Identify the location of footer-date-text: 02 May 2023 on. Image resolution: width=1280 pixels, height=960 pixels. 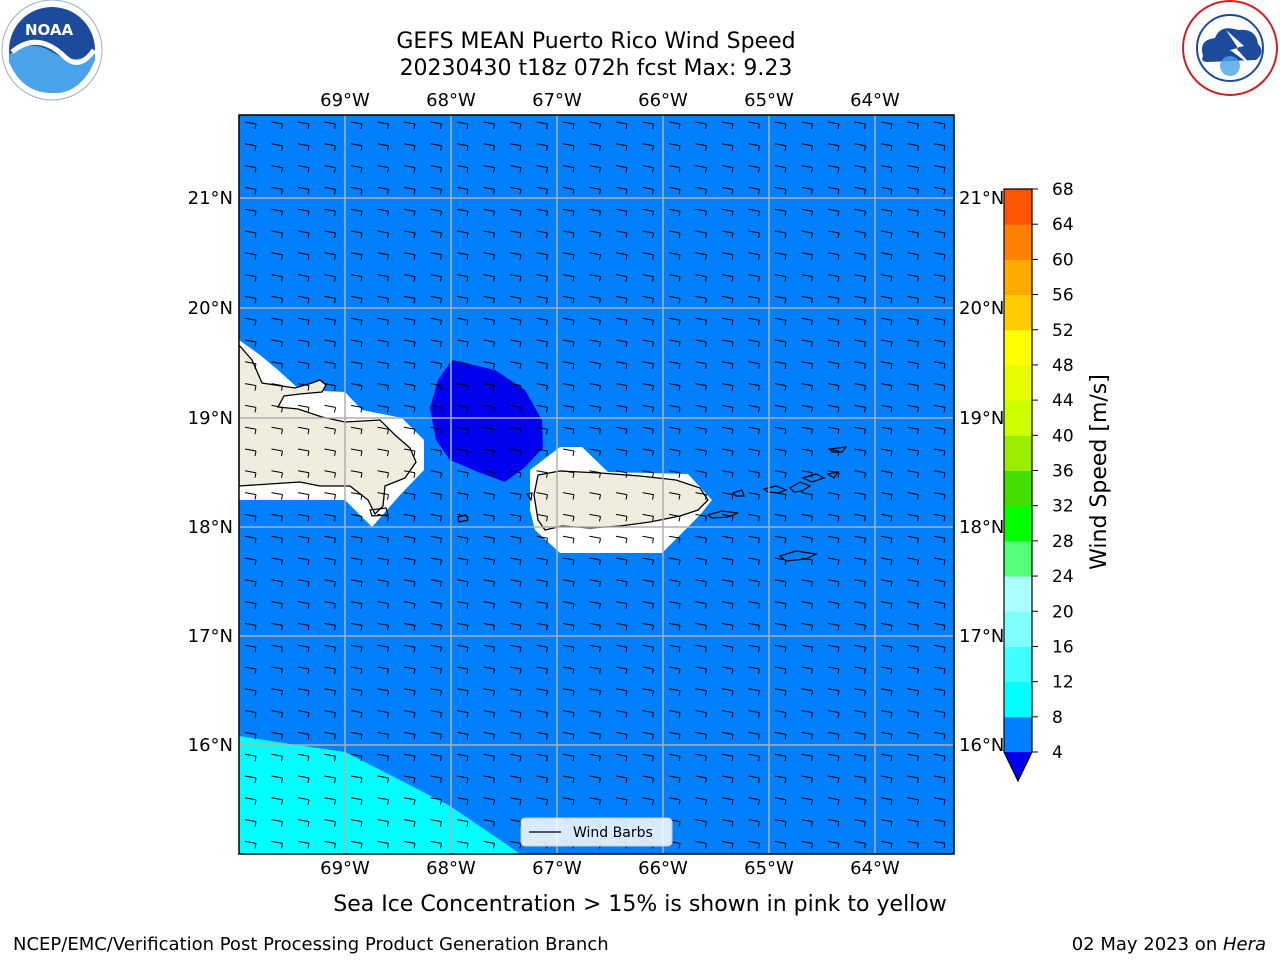
(1147, 944).